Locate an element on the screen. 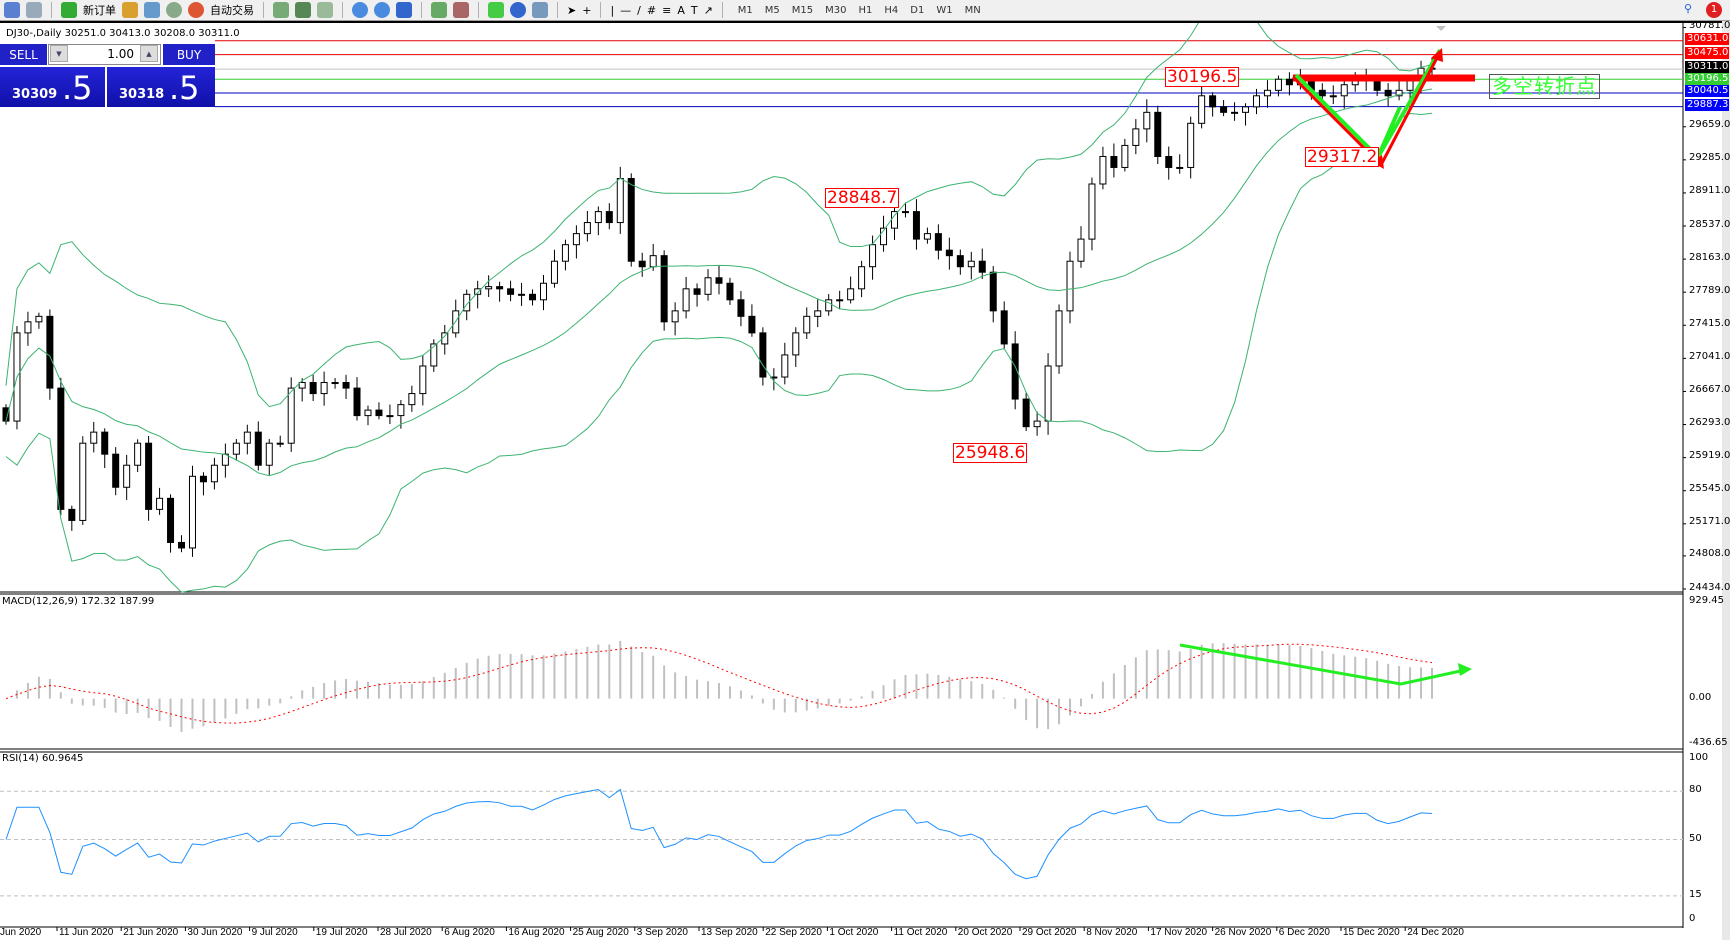 This screenshot has width=1730, height=942. price-level-label: 29887.3 is located at coordinates (1707, 104).